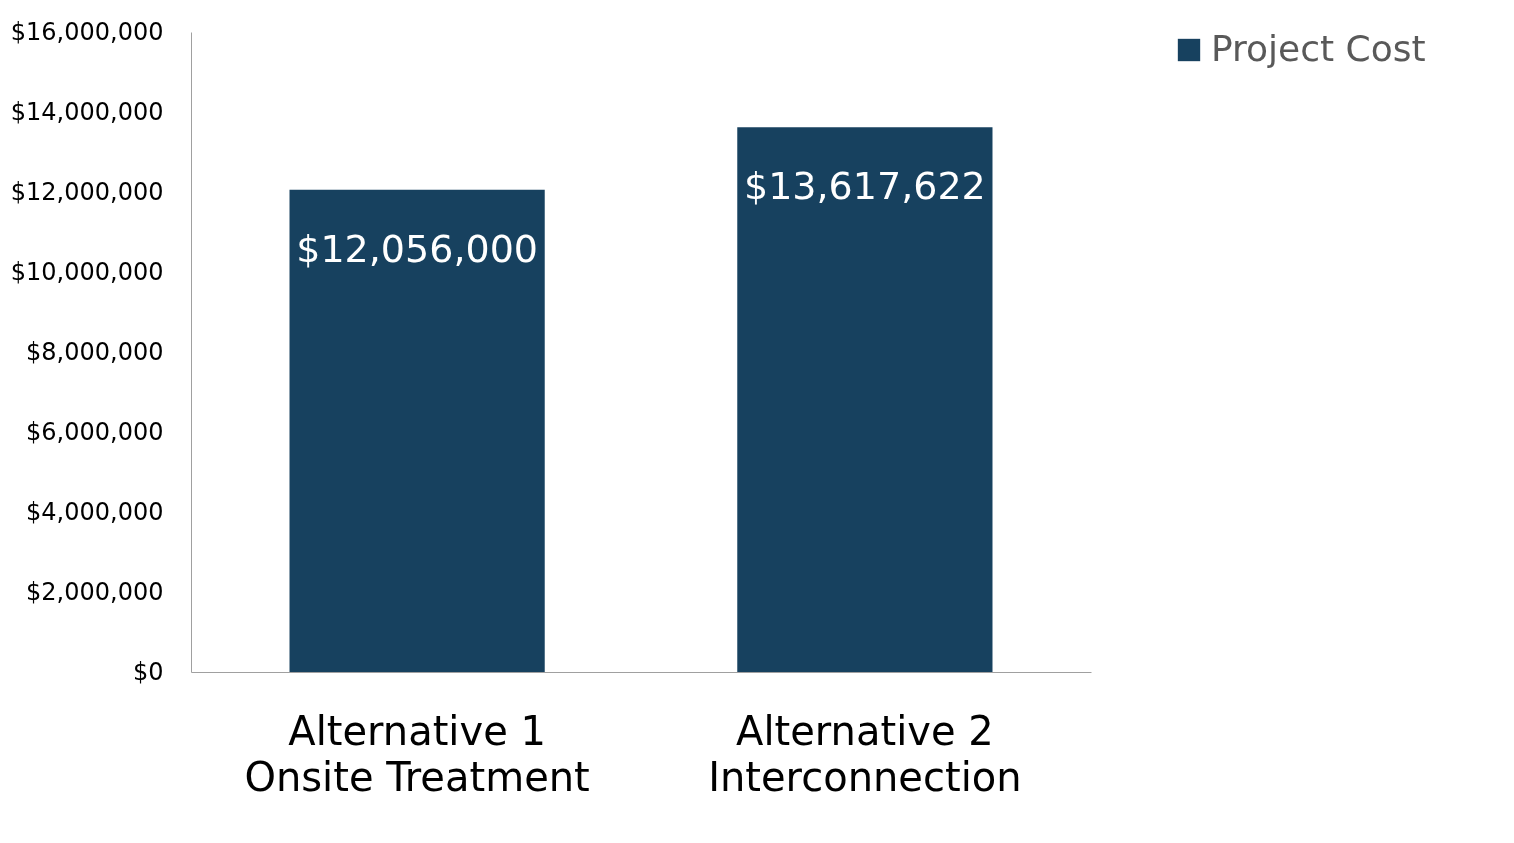 Image resolution: width=1514 pixels, height=843 pixels. I want to click on y-tick-label: $6,000,000, so click(95, 431).